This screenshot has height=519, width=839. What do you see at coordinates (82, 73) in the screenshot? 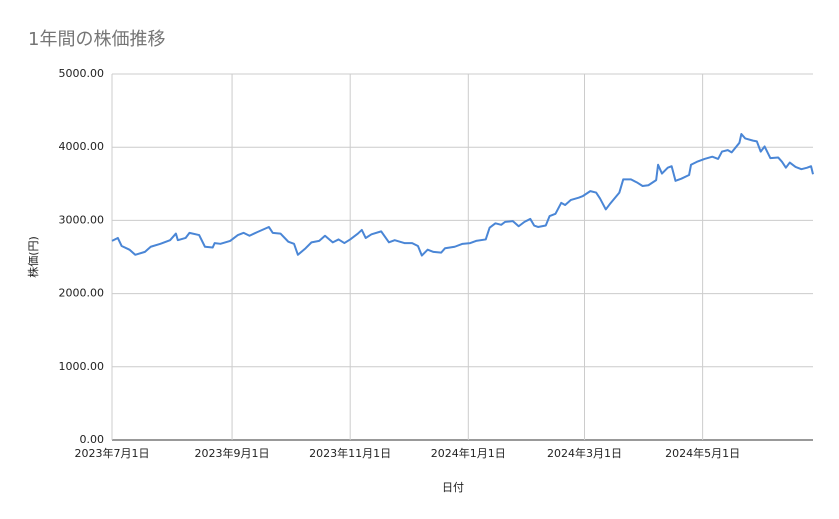
I see `y-tick-label: 5000.00` at bounding box center [82, 73].